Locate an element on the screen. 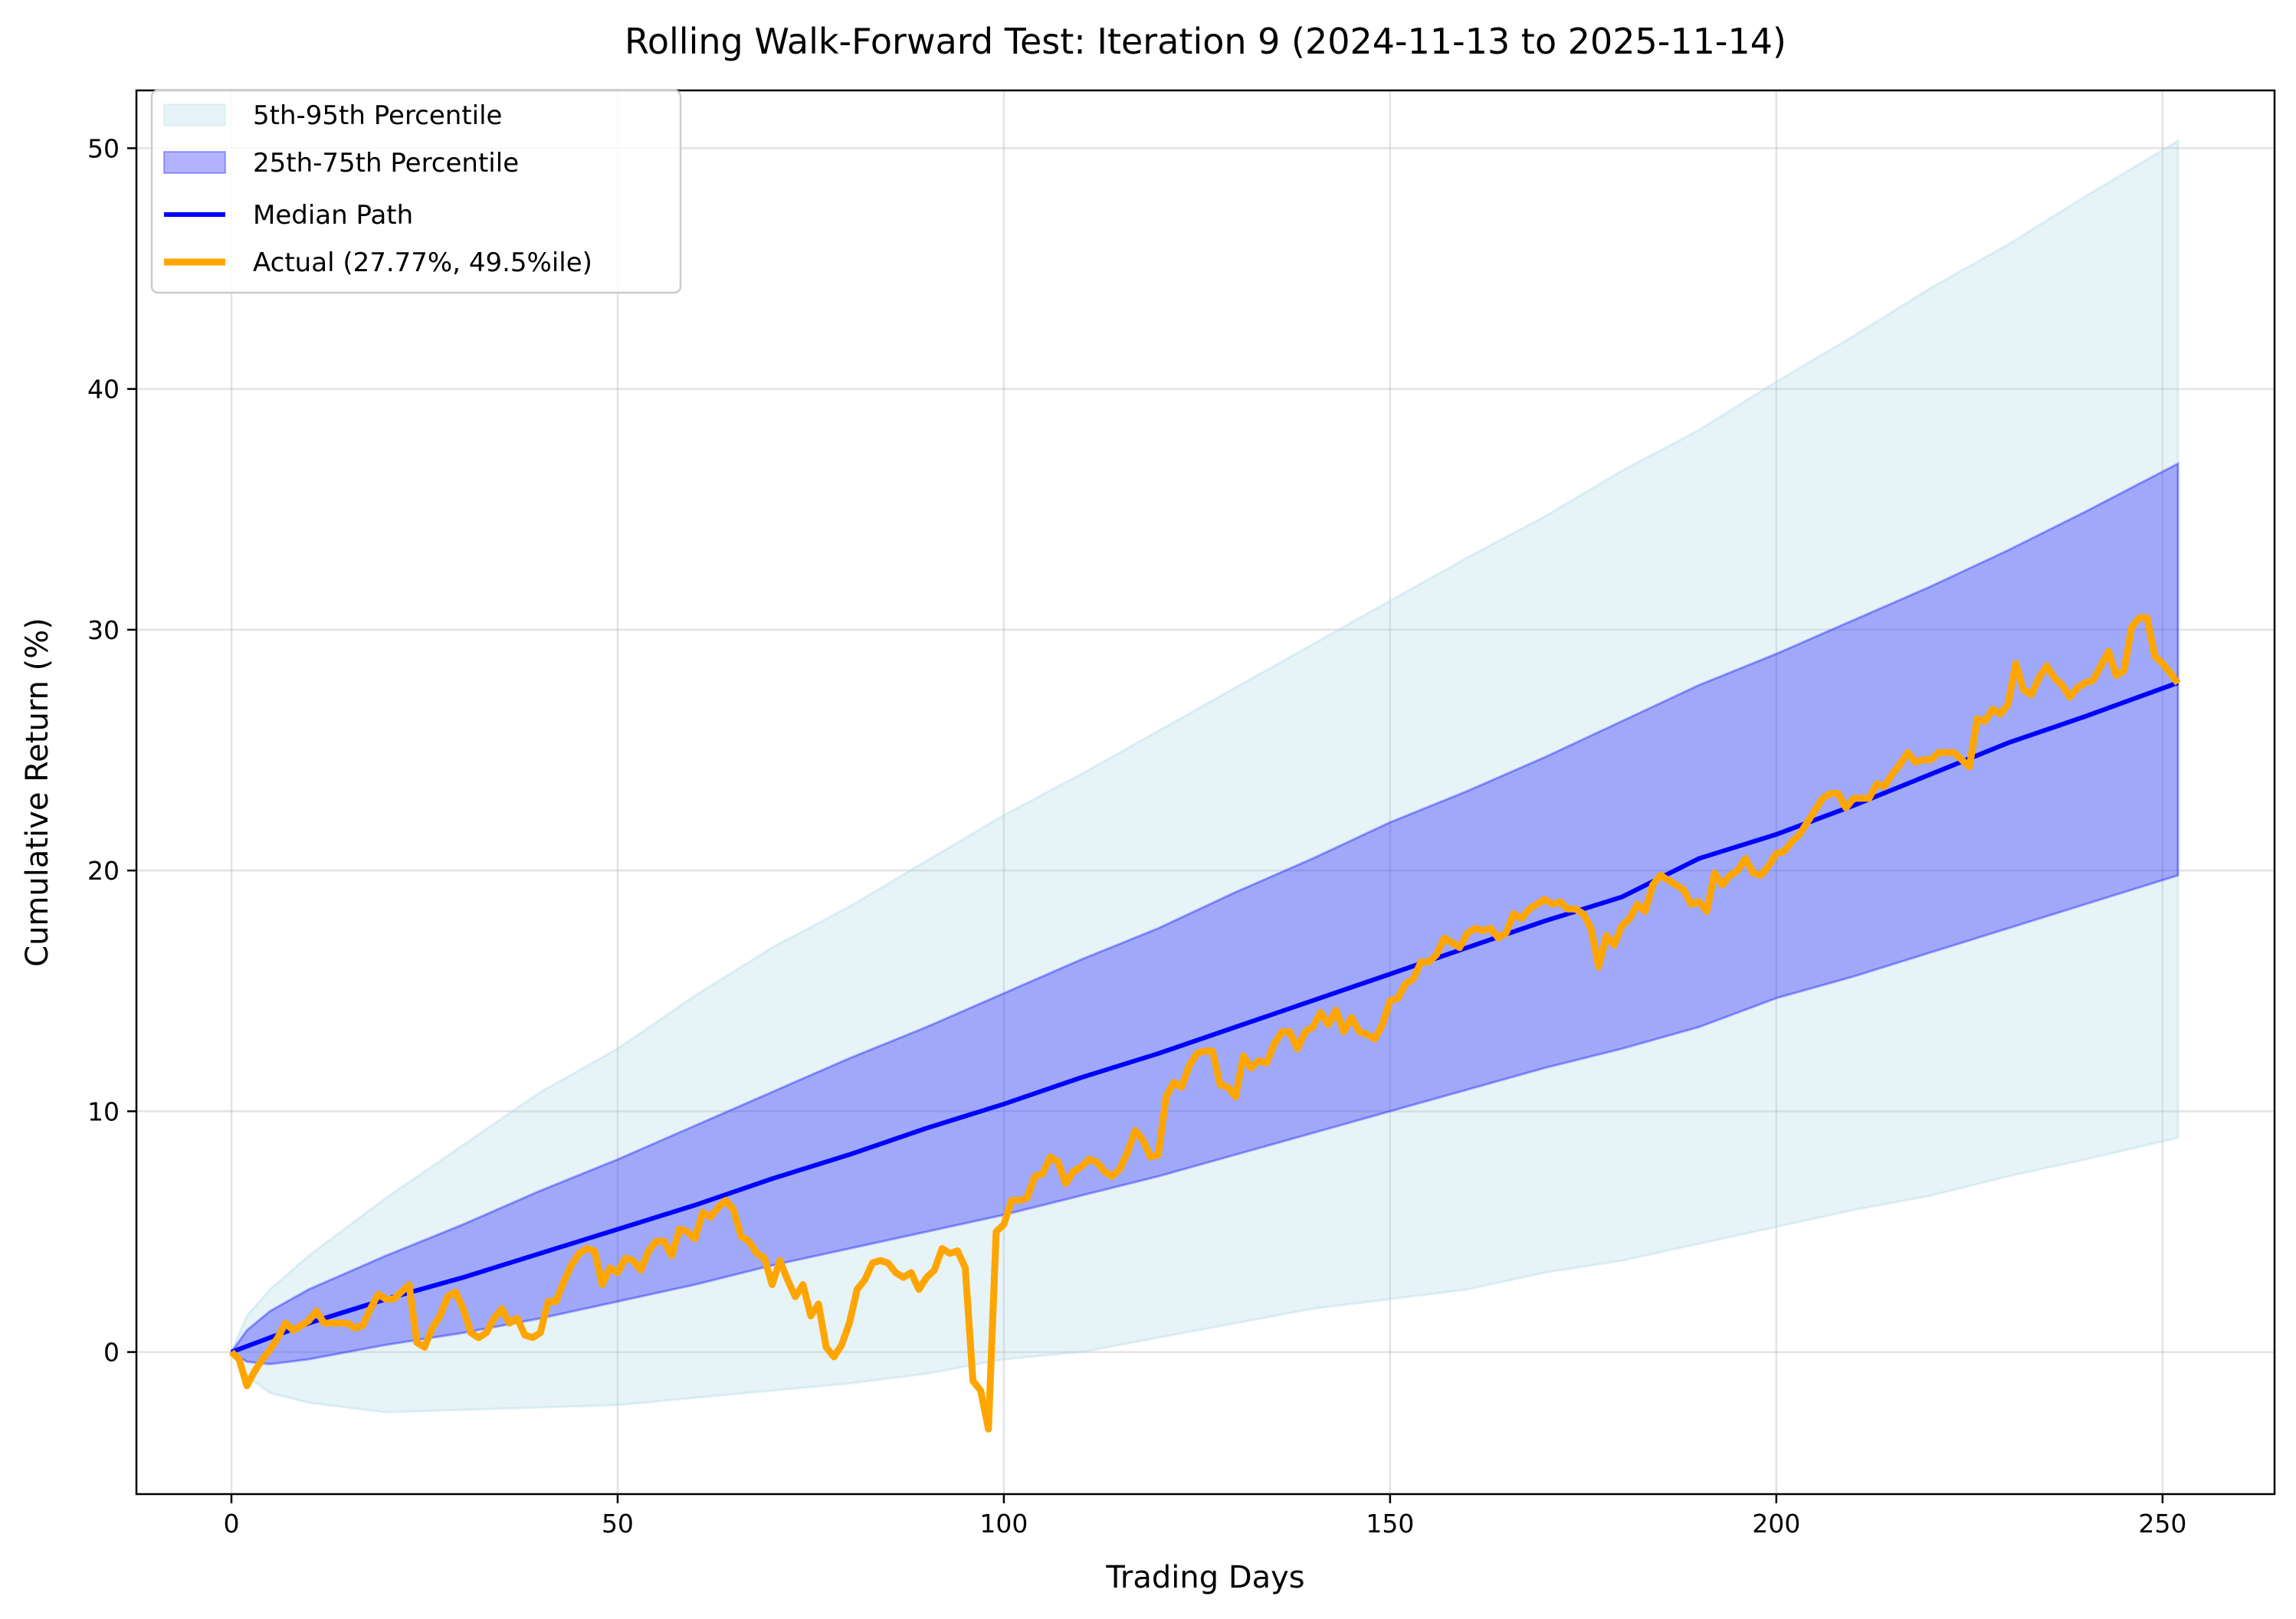 The width and height of the screenshot is (2296, 1619). y-tick-label: 0 is located at coordinates (111, 1353).